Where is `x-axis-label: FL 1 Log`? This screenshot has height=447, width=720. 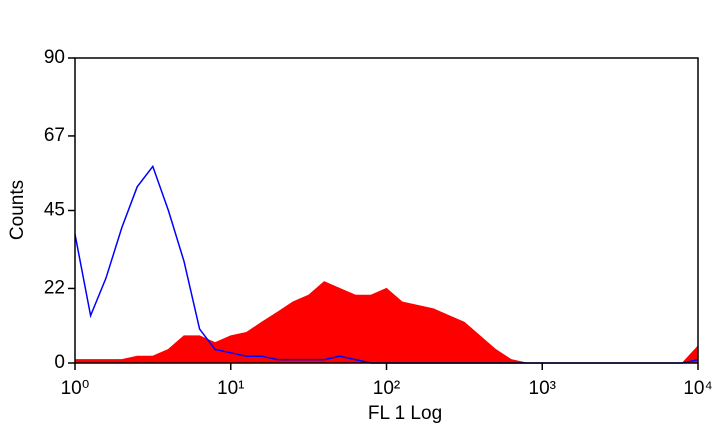
x-axis-label: FL 1 Log is located at coordinates (405, 413).